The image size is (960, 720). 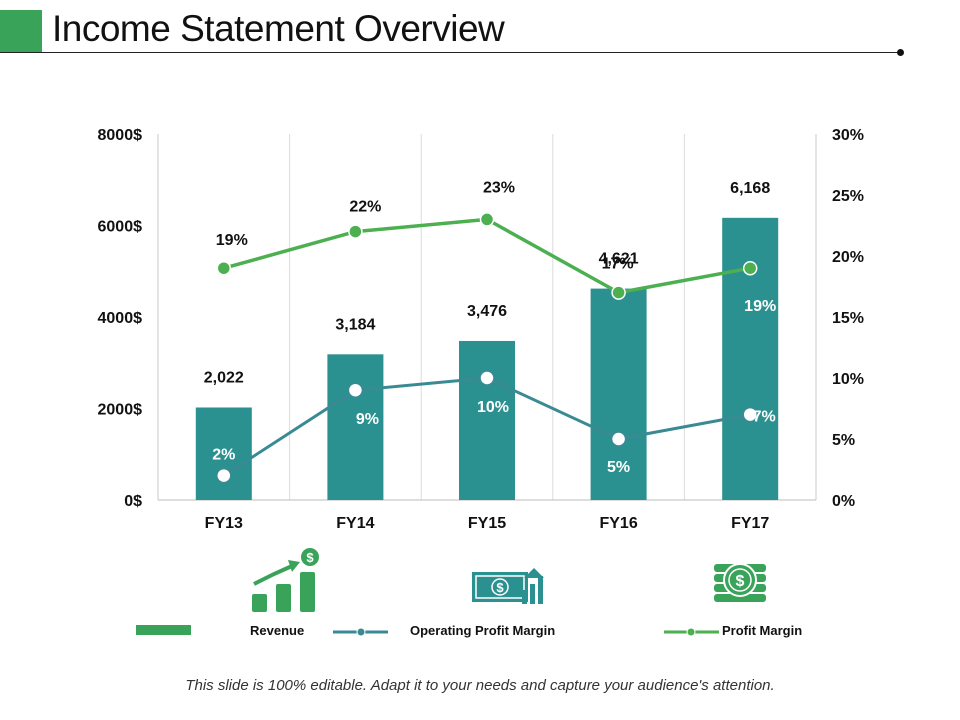 I want to click on legend-profit-marker, so click(x=691, y=632).